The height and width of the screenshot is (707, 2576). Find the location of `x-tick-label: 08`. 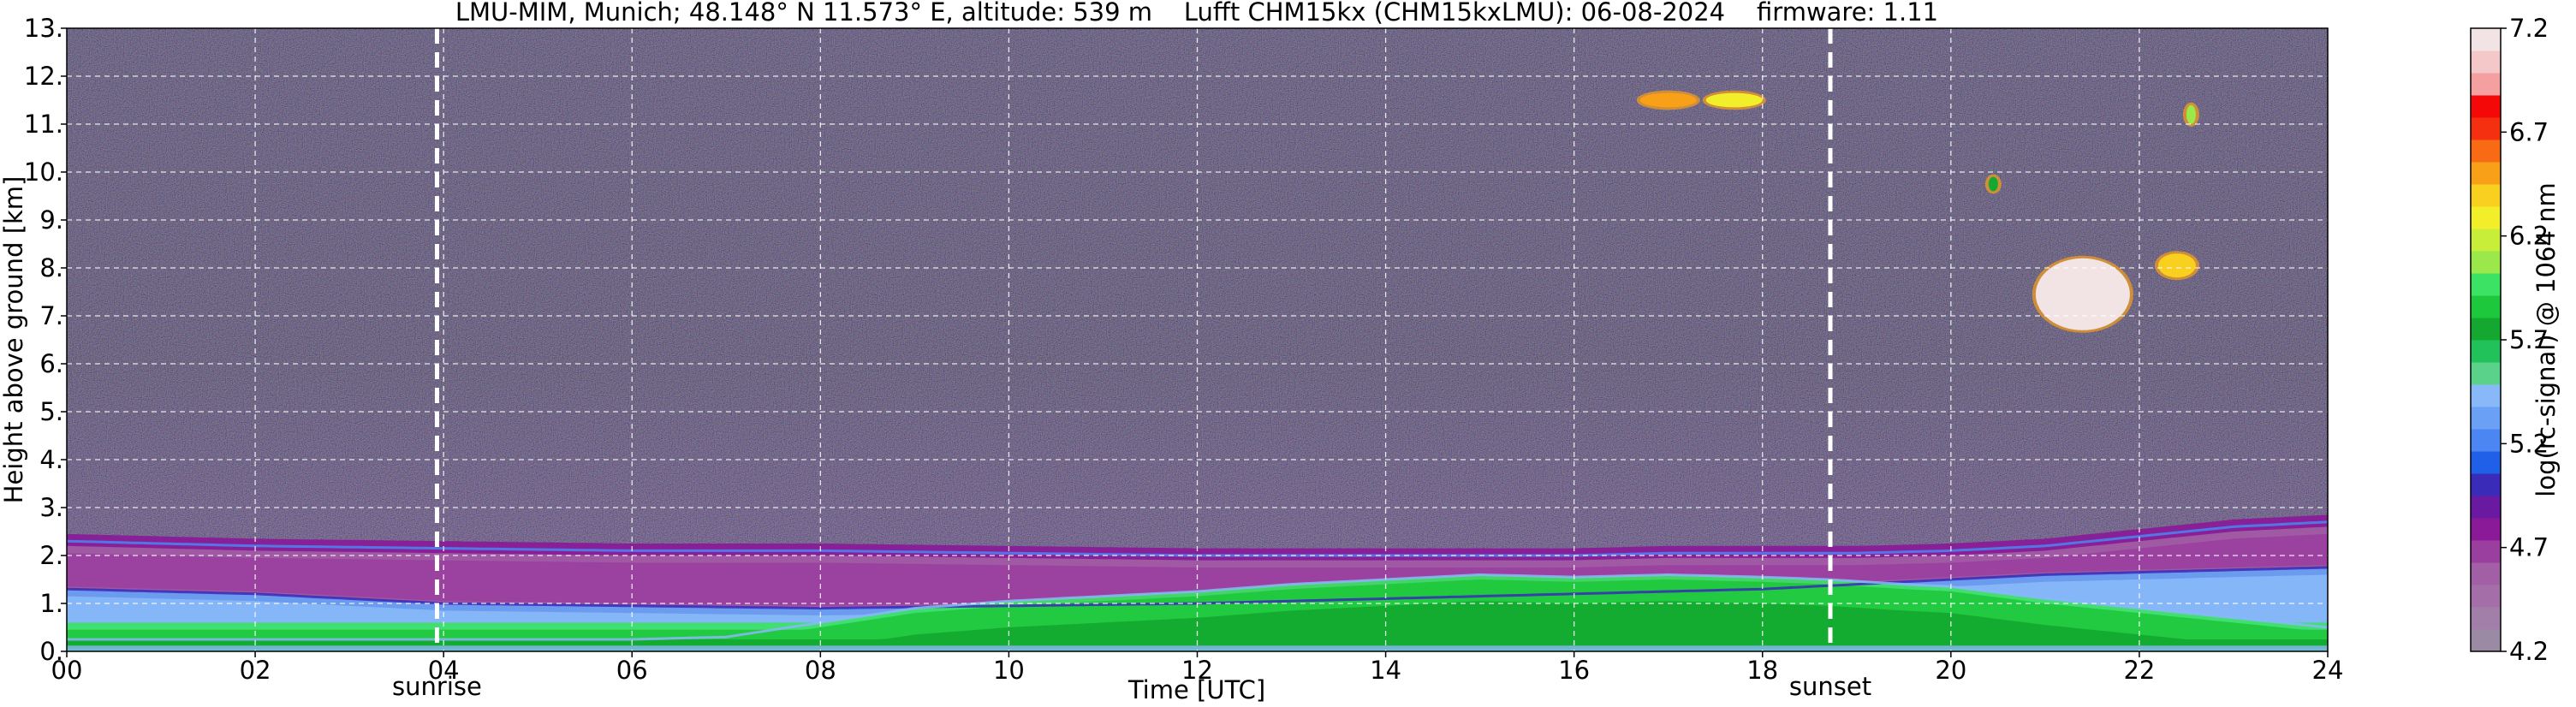

x-tick-label: 08 is located at coordinates (821, 670).